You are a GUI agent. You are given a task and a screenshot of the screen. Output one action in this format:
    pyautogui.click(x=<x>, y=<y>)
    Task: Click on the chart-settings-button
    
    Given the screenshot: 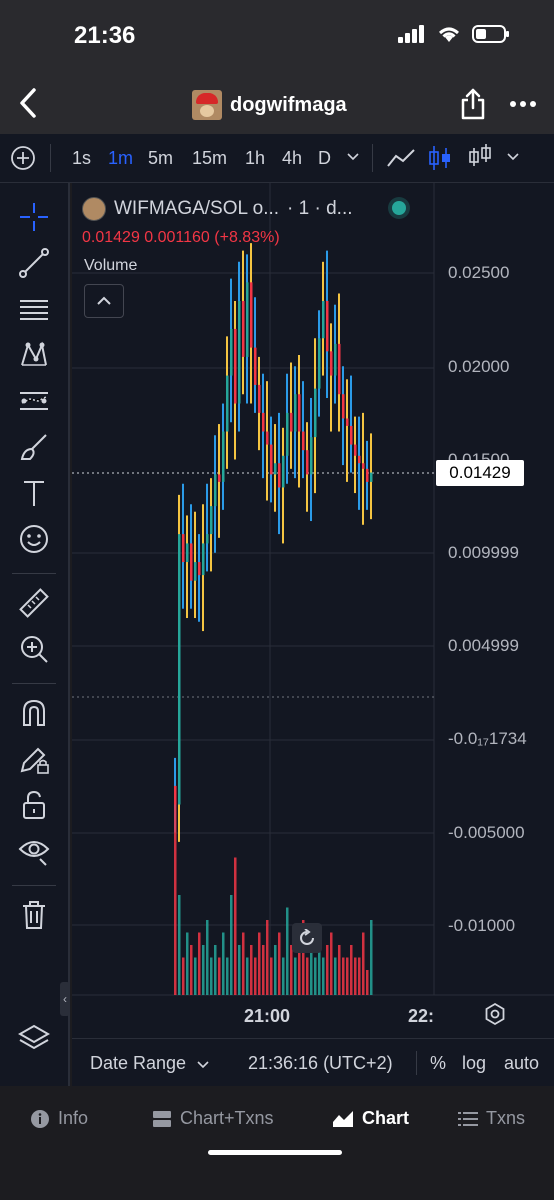 What is the action you would take?
    pyautogui.click(x=495, y=1014)
    